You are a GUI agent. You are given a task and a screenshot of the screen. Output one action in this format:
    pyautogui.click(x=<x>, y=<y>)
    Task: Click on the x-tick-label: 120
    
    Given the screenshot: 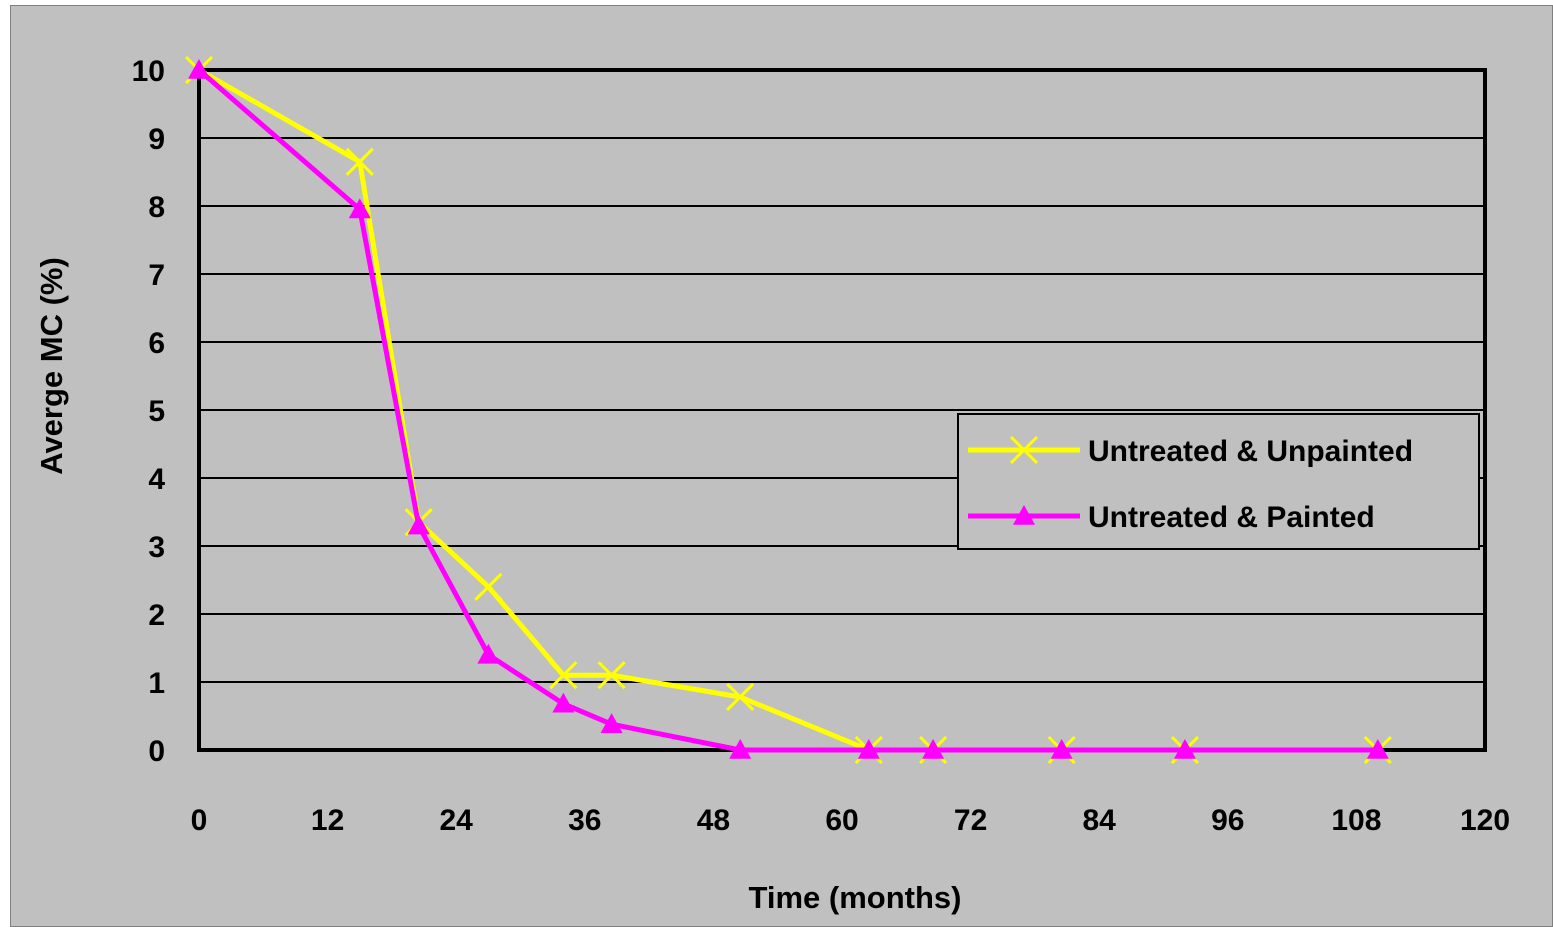 What is the action you would take?
    pyautogui.click(x=1485, y=820)
    